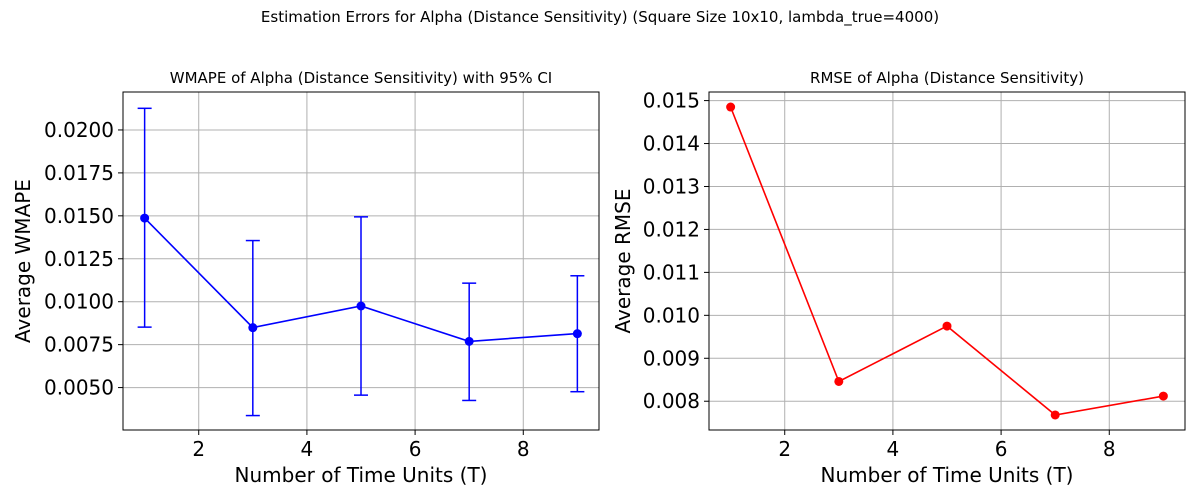 This screenshot has height=500, width=1200. What do you see at coordinates (198, 449) in the screenshot?
I see `wmape-x-tick-label-0: 2` at bounding box center [198, 449].